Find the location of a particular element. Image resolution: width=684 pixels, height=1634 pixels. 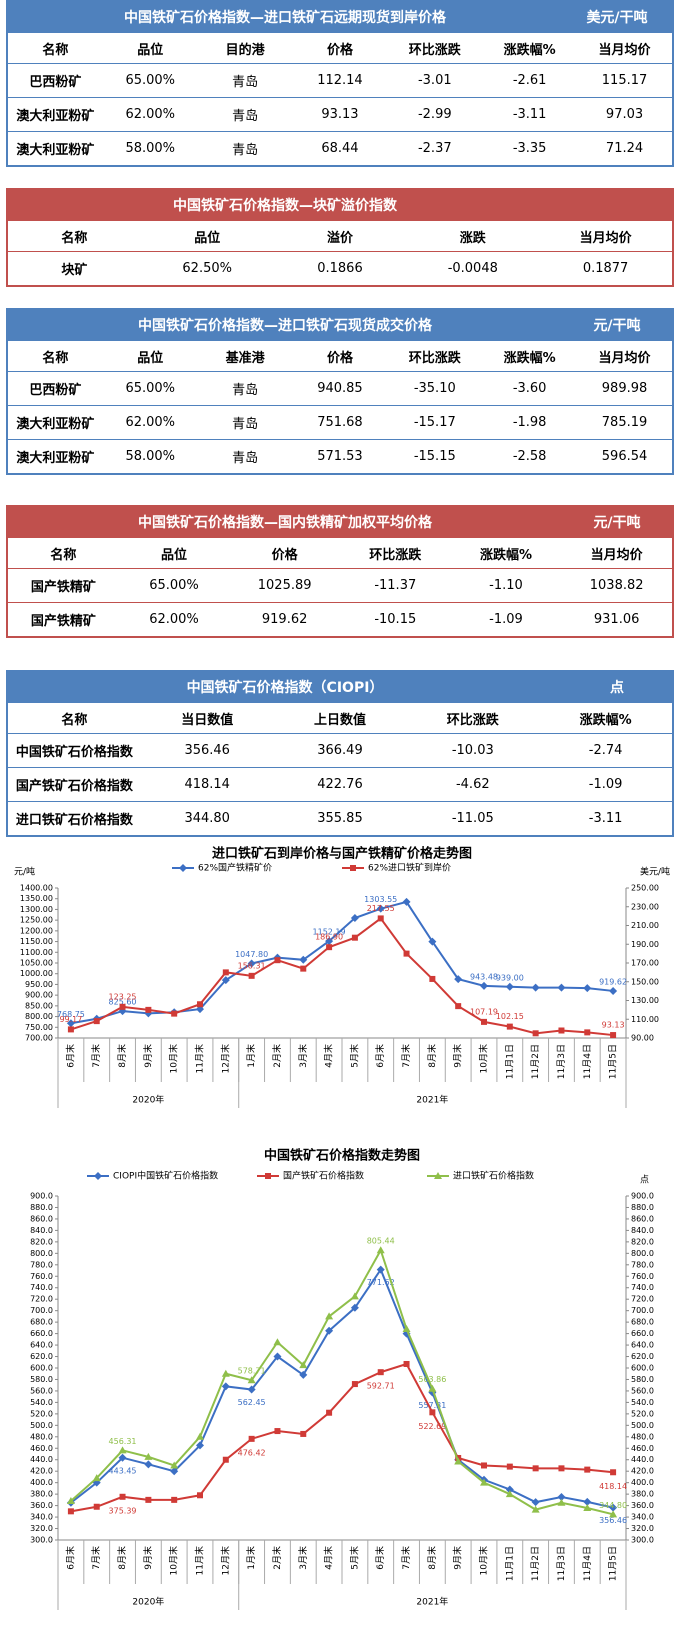

y-tick-label: 480.0 is located at coordinates (41, 1436).